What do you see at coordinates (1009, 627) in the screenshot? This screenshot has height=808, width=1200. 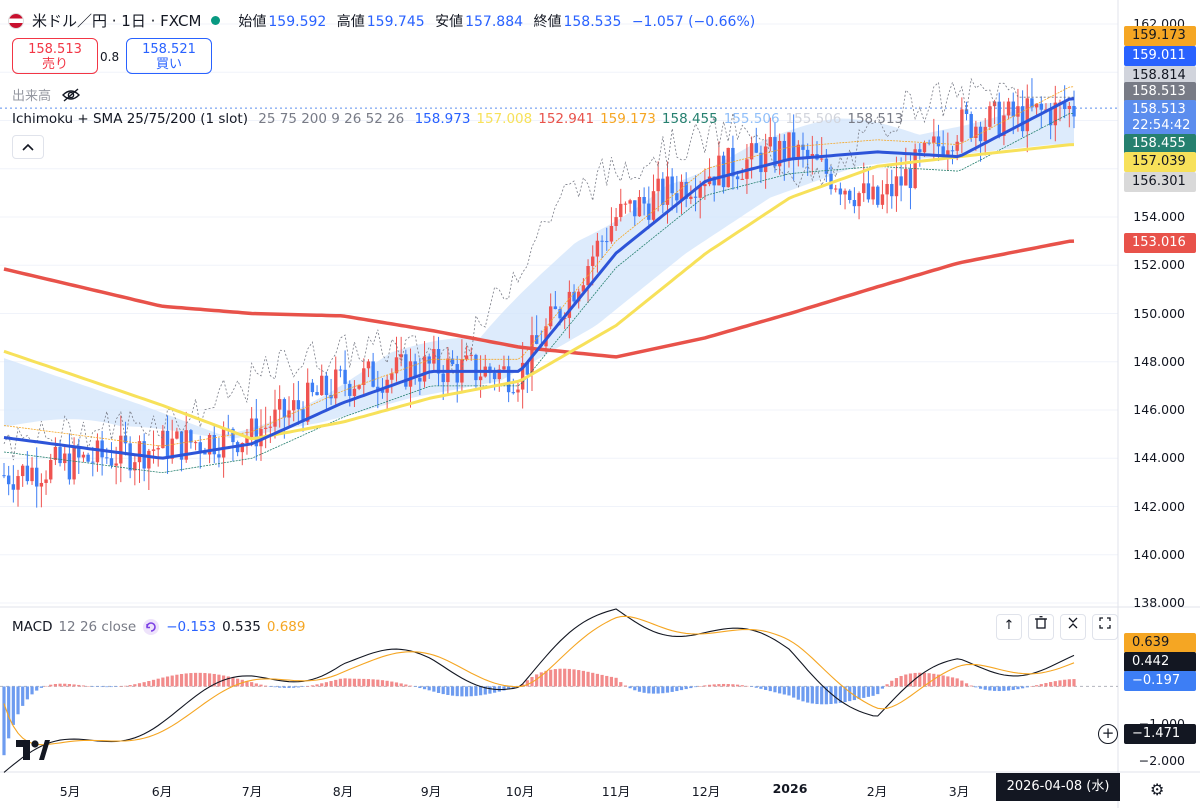 I see `move-up-button: ↑` at bounding box center [1009, 627].